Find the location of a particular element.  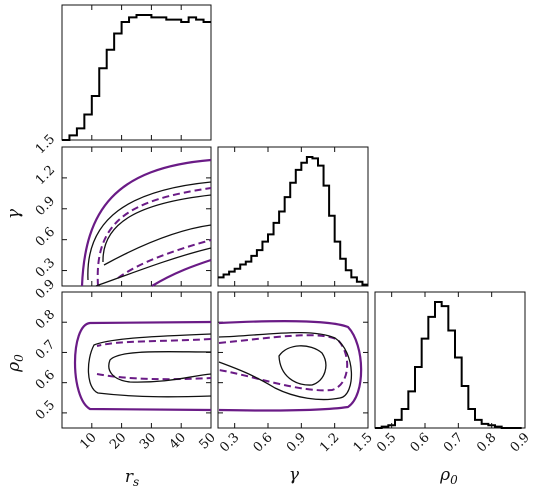

x-tick-label: 1.2 is located at coordinates (329, 442).